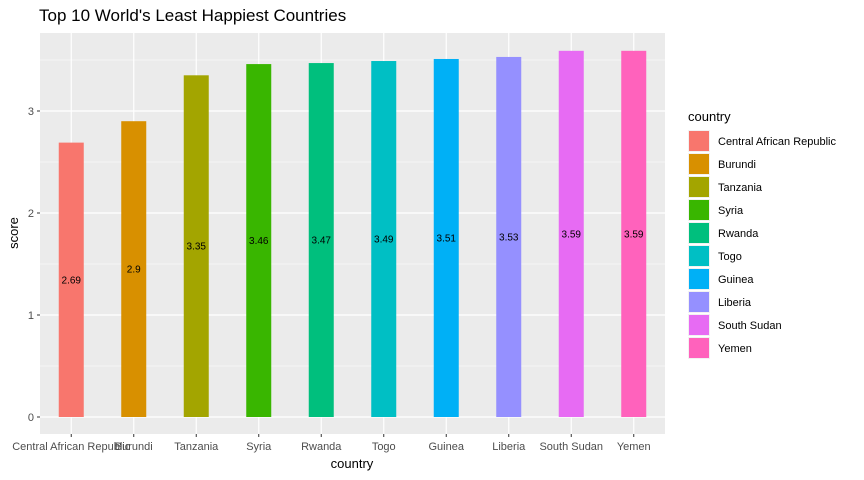  I want to click on data-label-0: 2.69, so click(72, 280).